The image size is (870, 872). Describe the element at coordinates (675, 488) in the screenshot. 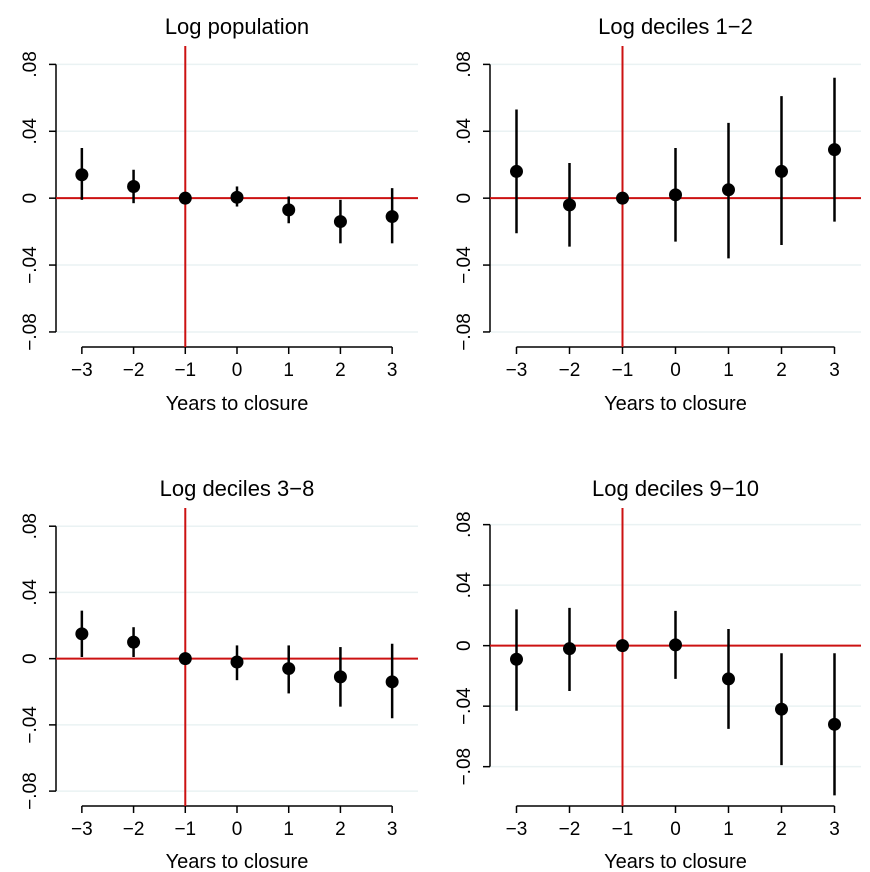

I see `panel-title: Log deciles 9−10` at that location.